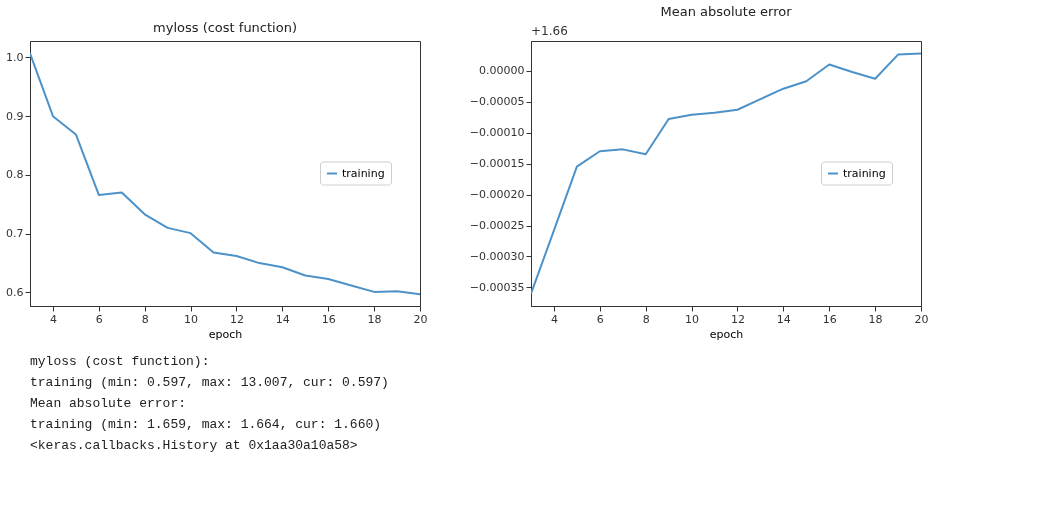  What do you see at coordinates (15, 116) in the screenshot?
I see `y-tick-label: 0.9` at bounding box center [15, 116].